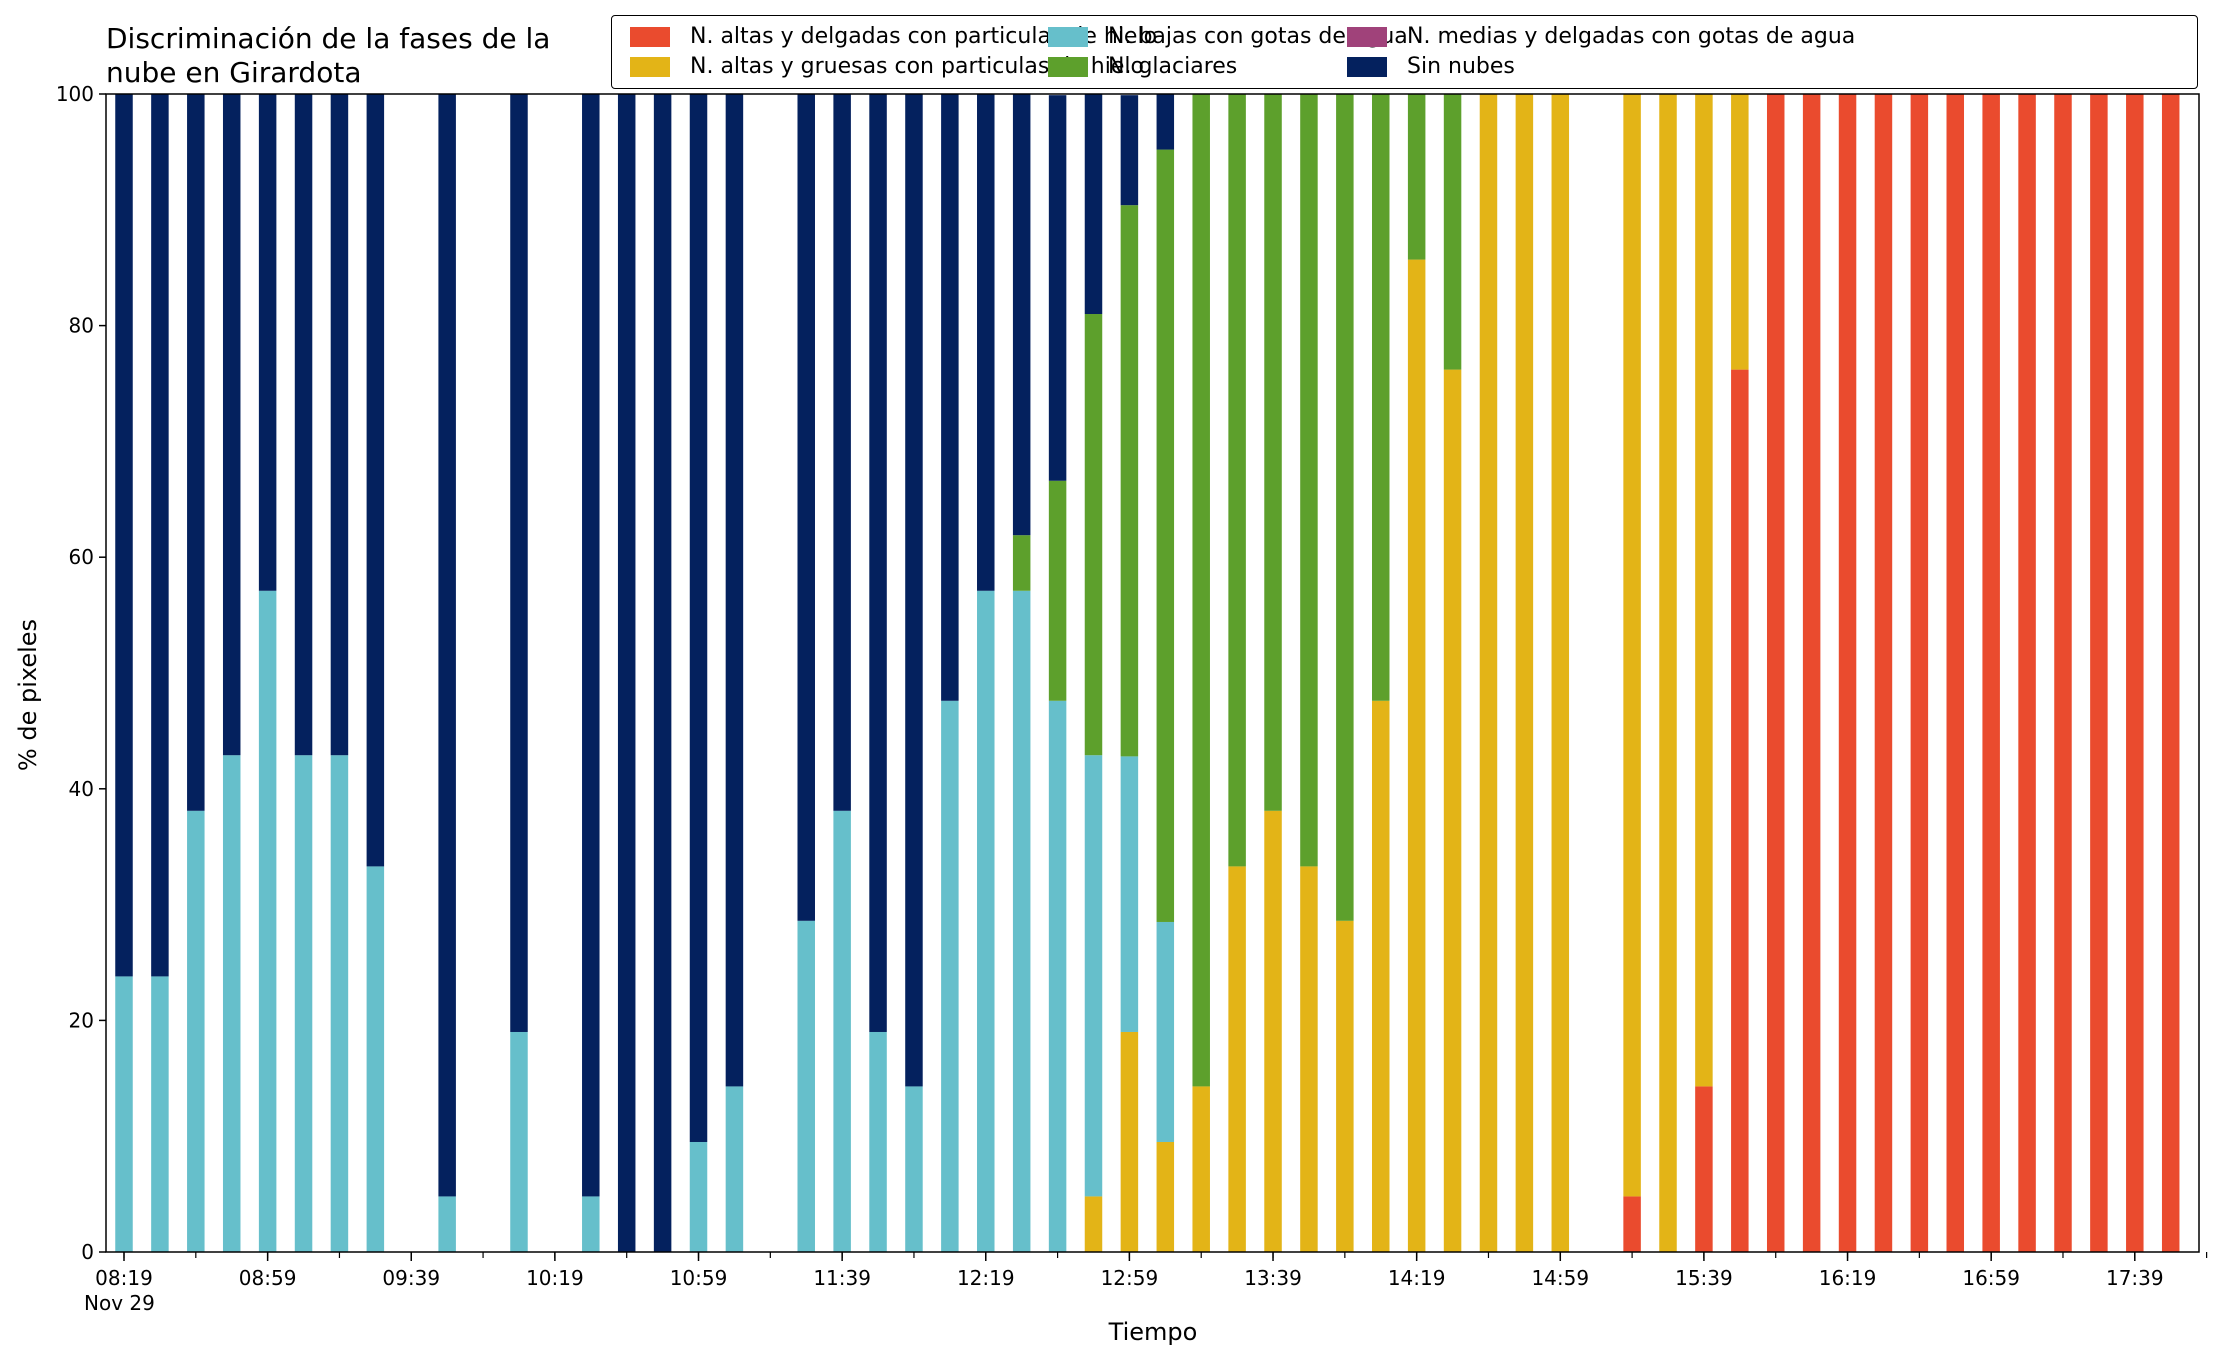 This screenshot has width=2216, height=1355. What do you see at coordinates (1153, 1332) in the screenshot?
I see `x-axis-label: Tiempo` at bounding box center [1153, 1332].